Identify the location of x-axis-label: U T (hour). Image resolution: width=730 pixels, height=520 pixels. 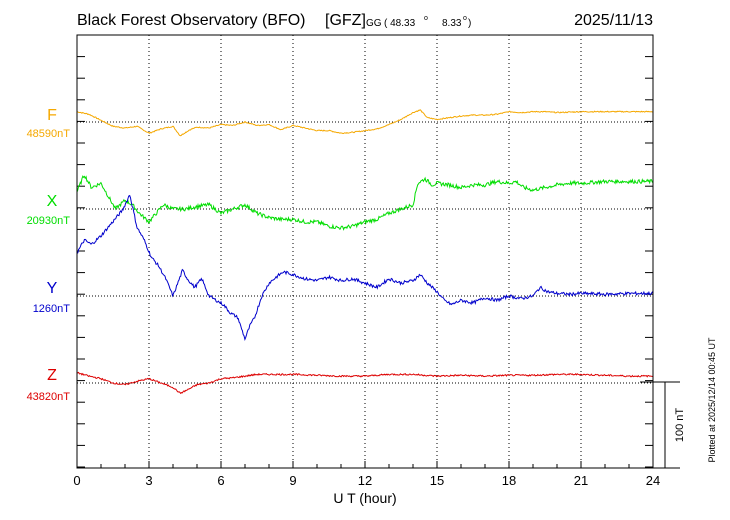
(364, 498).